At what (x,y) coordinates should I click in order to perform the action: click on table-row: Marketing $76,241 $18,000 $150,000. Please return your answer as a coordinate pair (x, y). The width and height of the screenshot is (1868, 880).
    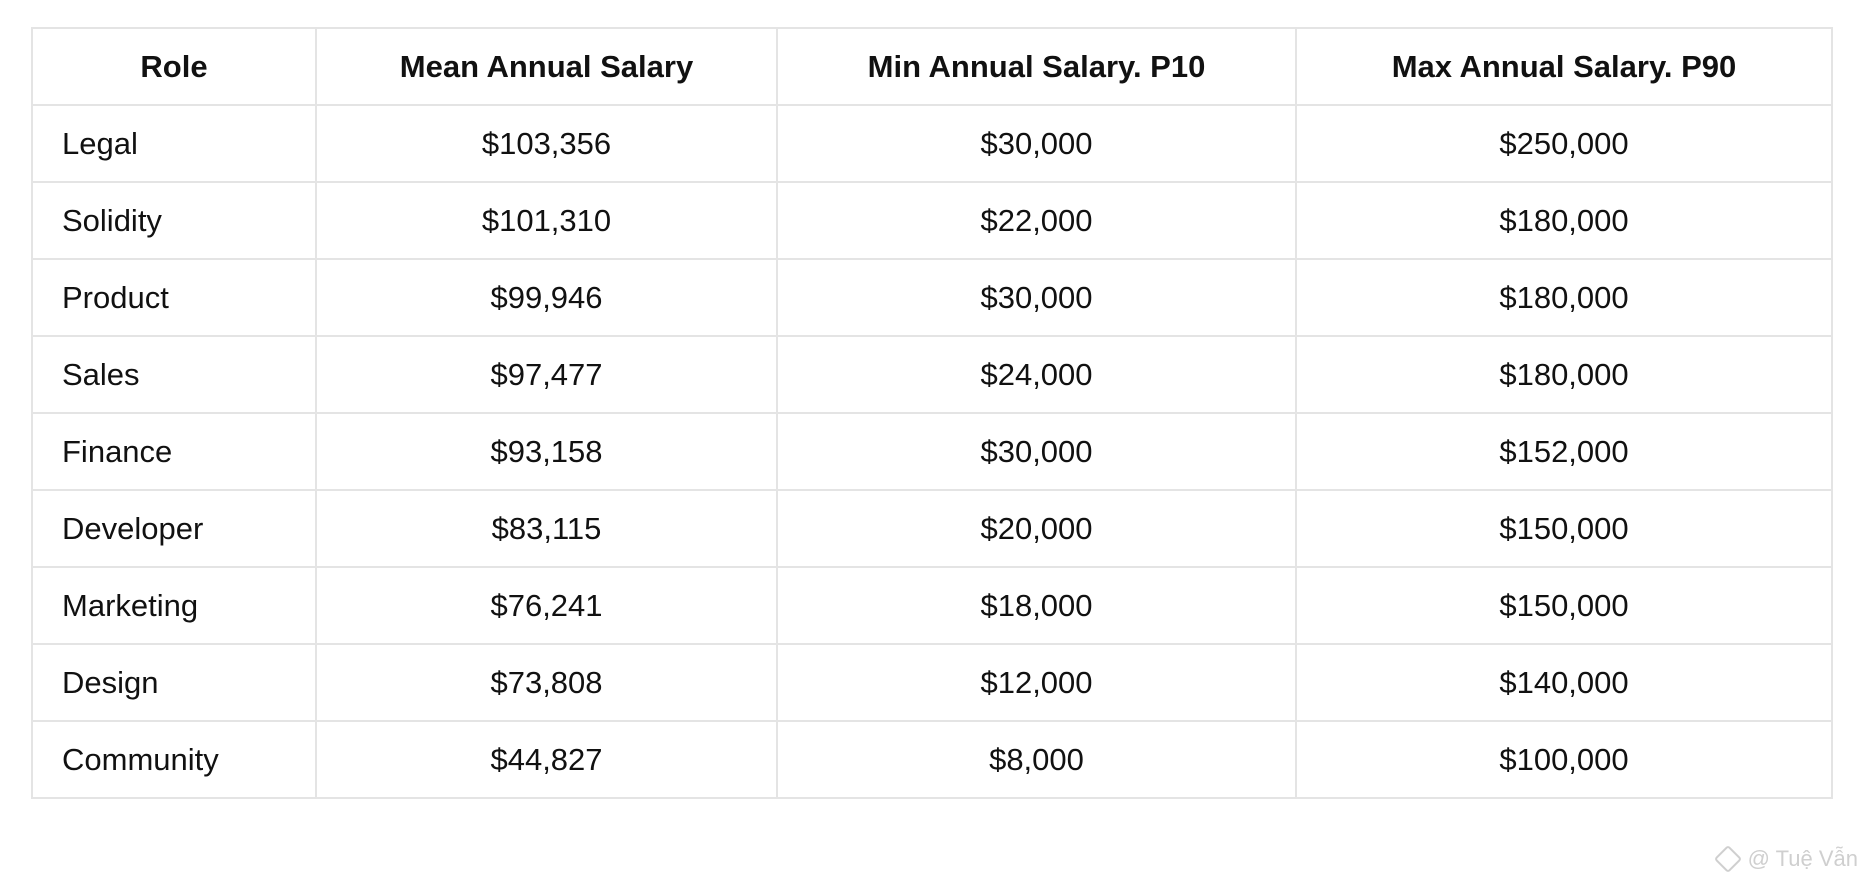
    Looking at the image, I should click on (932, 605).